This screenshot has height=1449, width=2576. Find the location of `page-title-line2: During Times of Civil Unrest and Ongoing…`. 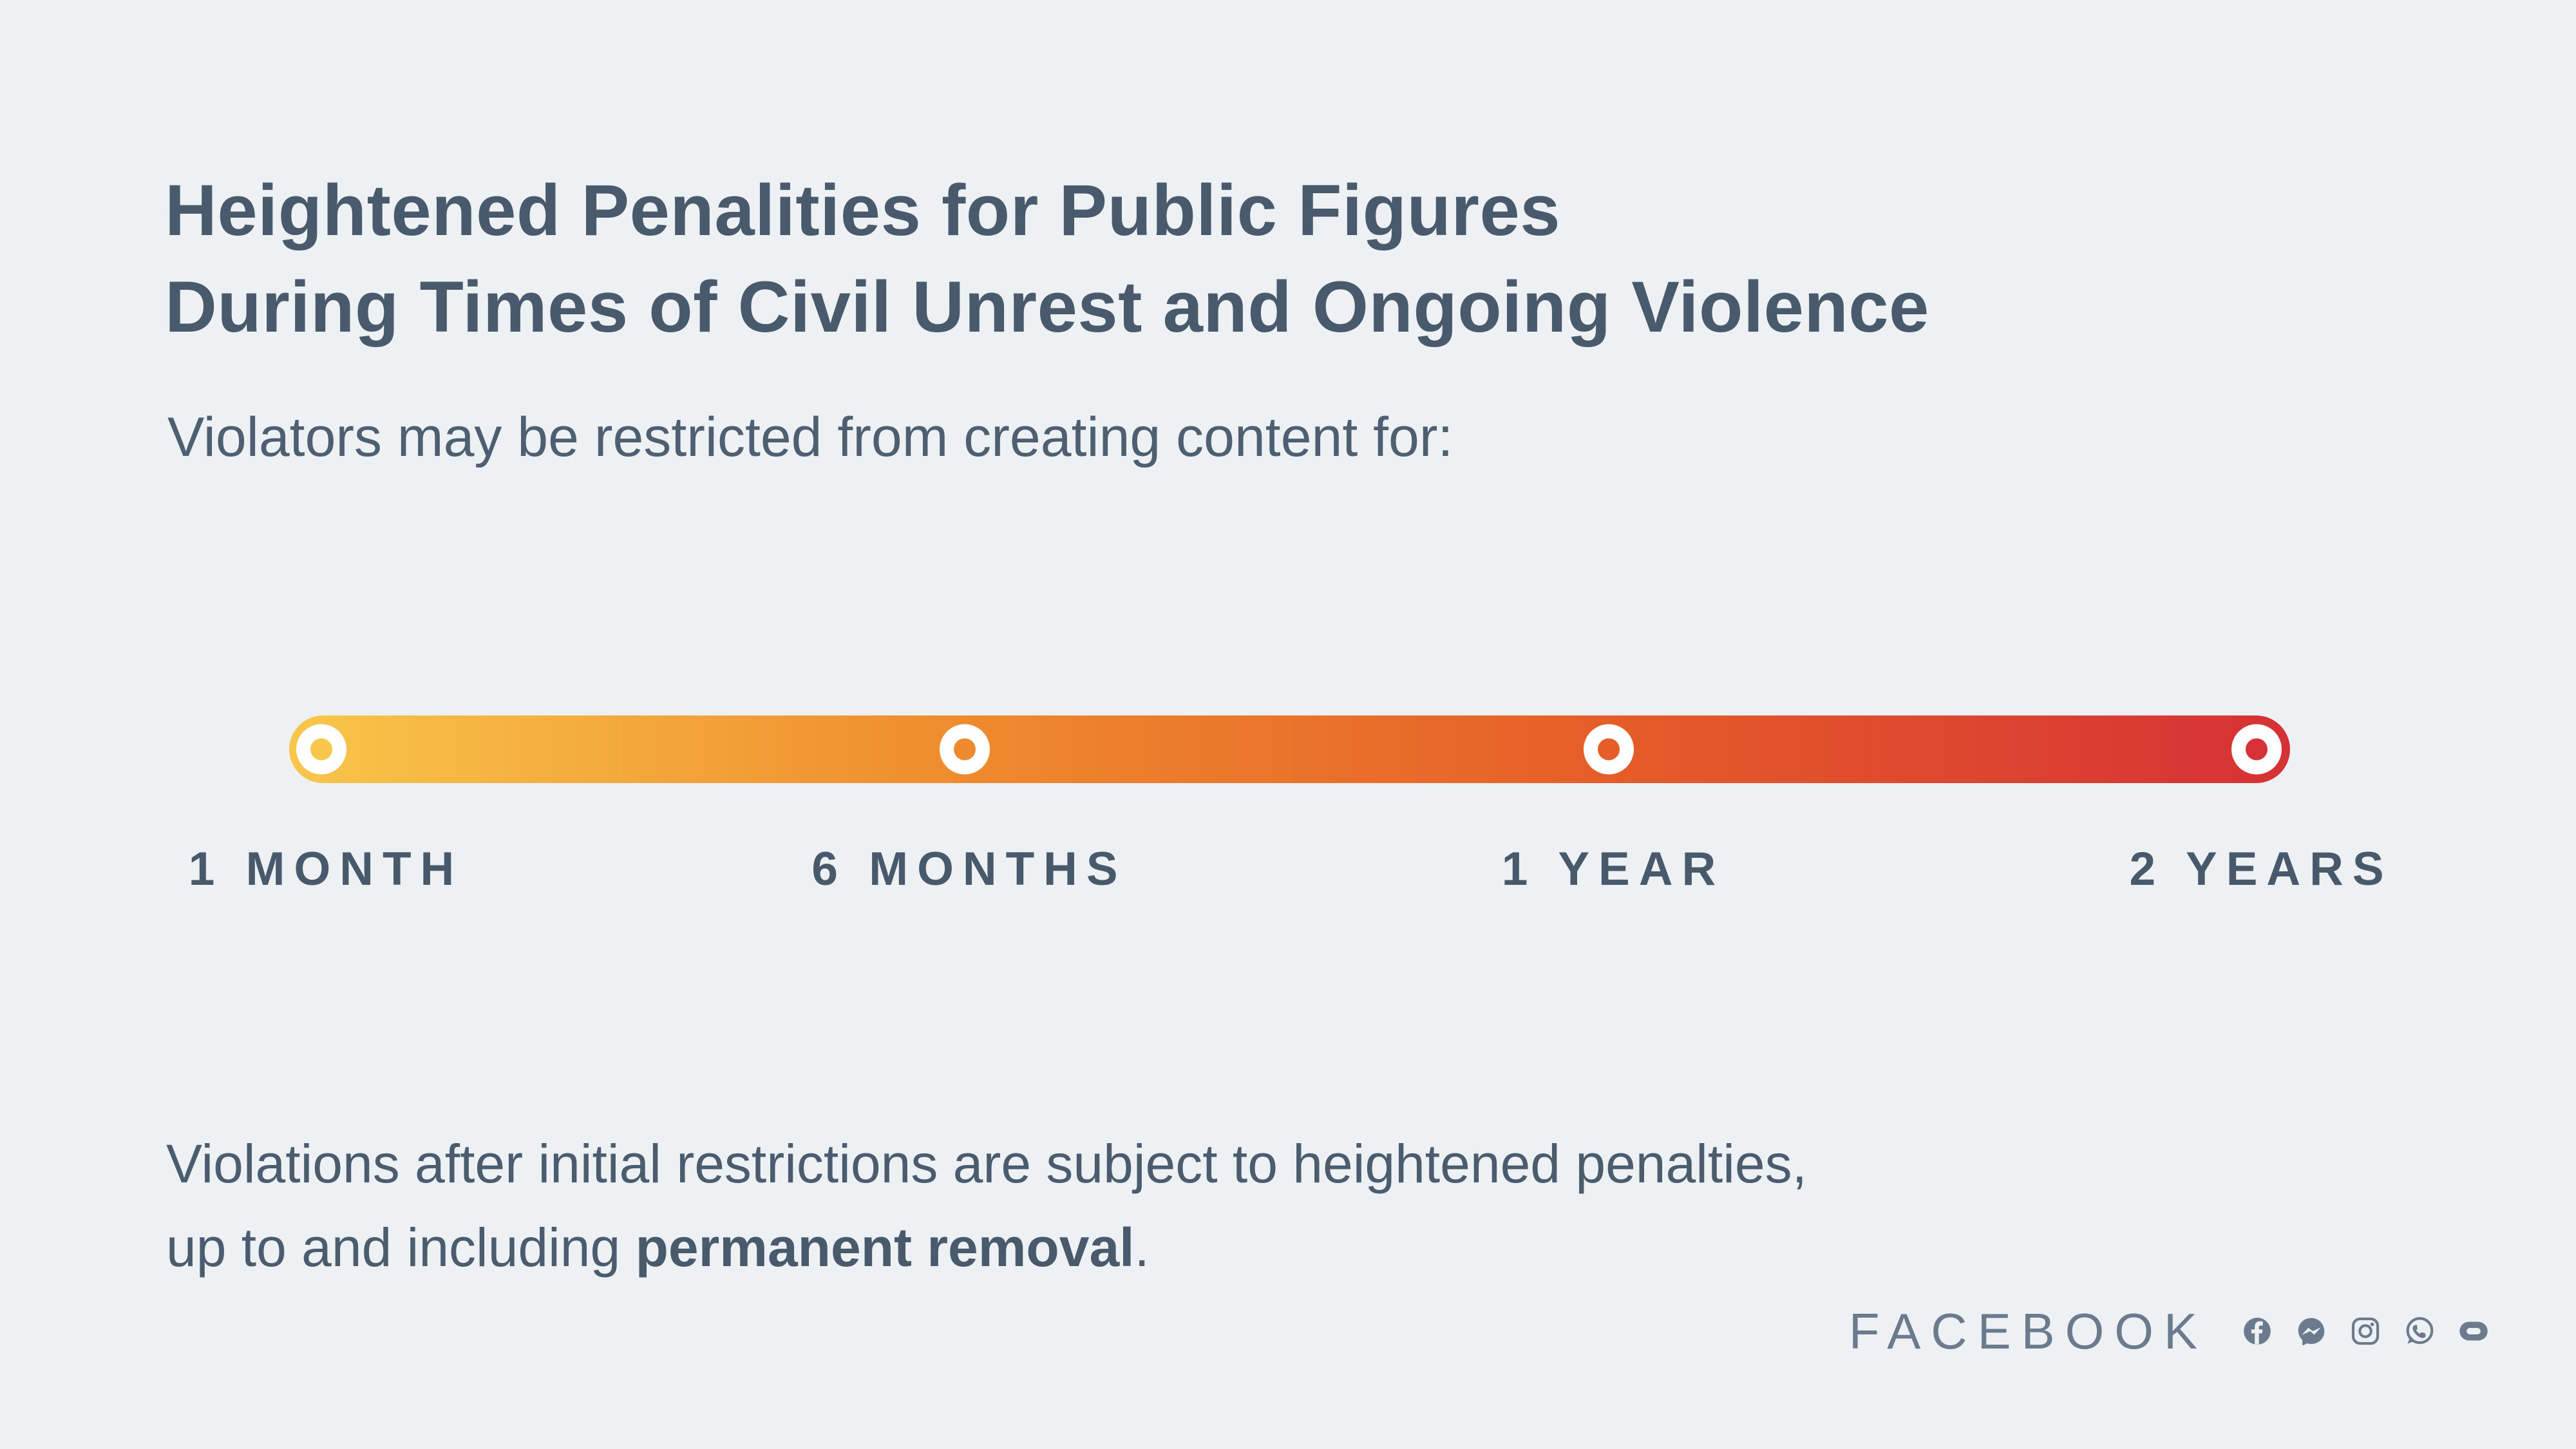

page-title-line2: During Times of Civil Unrest and Ongoing… is located at coordinates (1047, 307).